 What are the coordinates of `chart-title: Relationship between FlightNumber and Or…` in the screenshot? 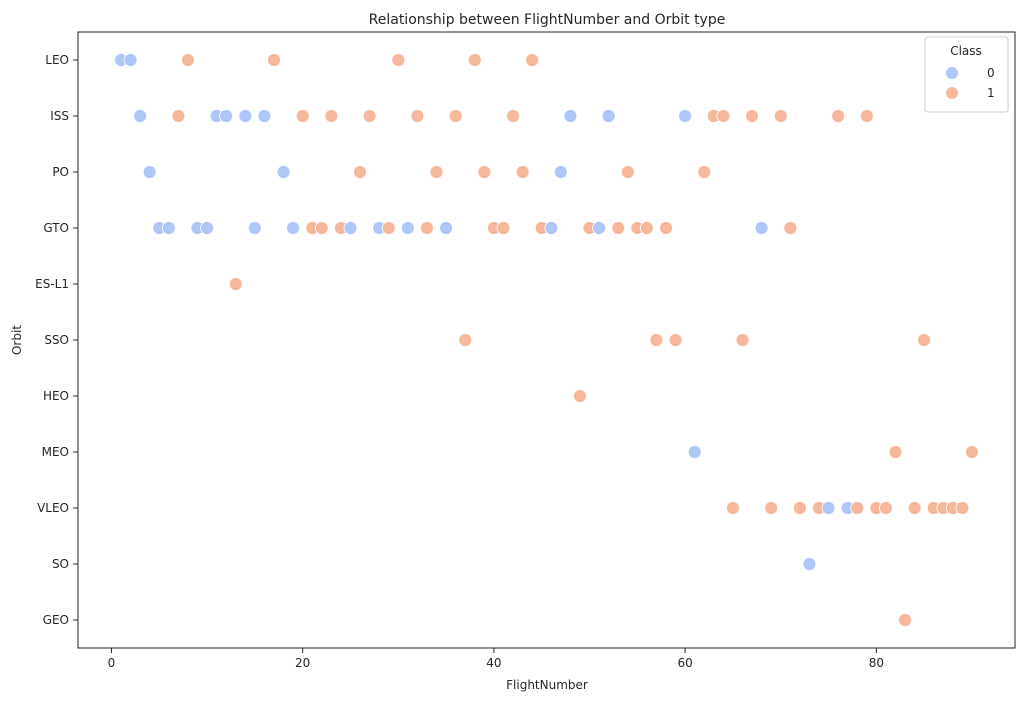 It's located at (547, 20).